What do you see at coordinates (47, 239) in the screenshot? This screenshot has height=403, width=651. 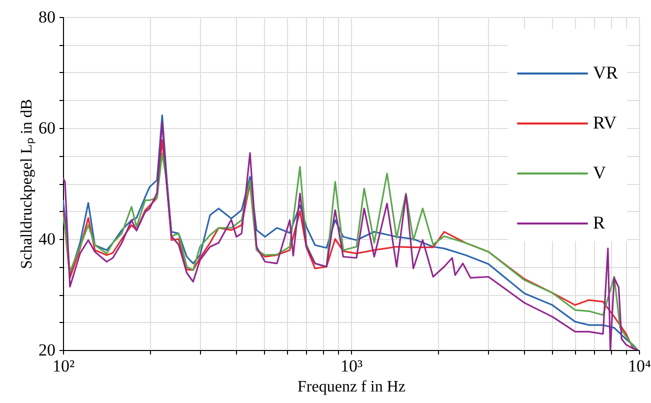 I see `y-tick-label: 40` at bounding box center [47, 239].